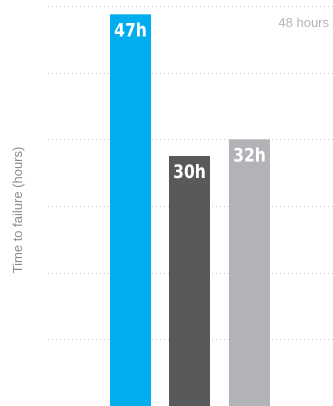  Describe the element at coordinates (249, 156) in the screenshot. I see `bar-label-3: 32h` at that location.